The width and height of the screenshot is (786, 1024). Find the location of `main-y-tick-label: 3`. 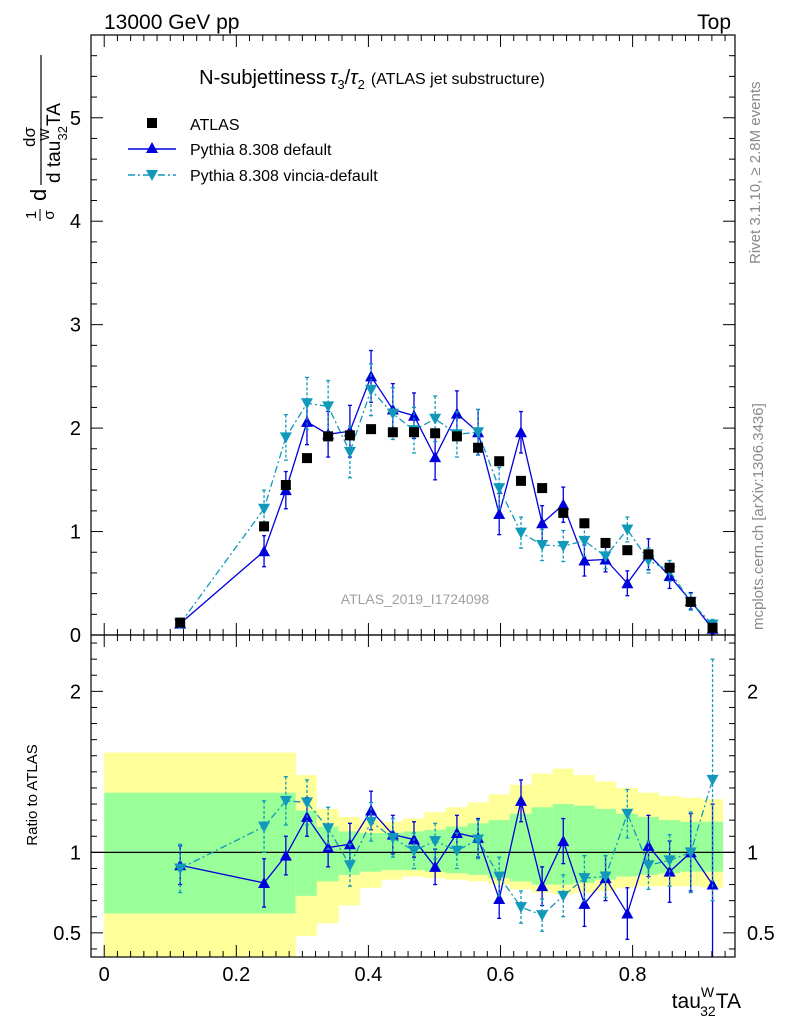

main-y-tick-label: 3 is located at coordinates (75, 326).